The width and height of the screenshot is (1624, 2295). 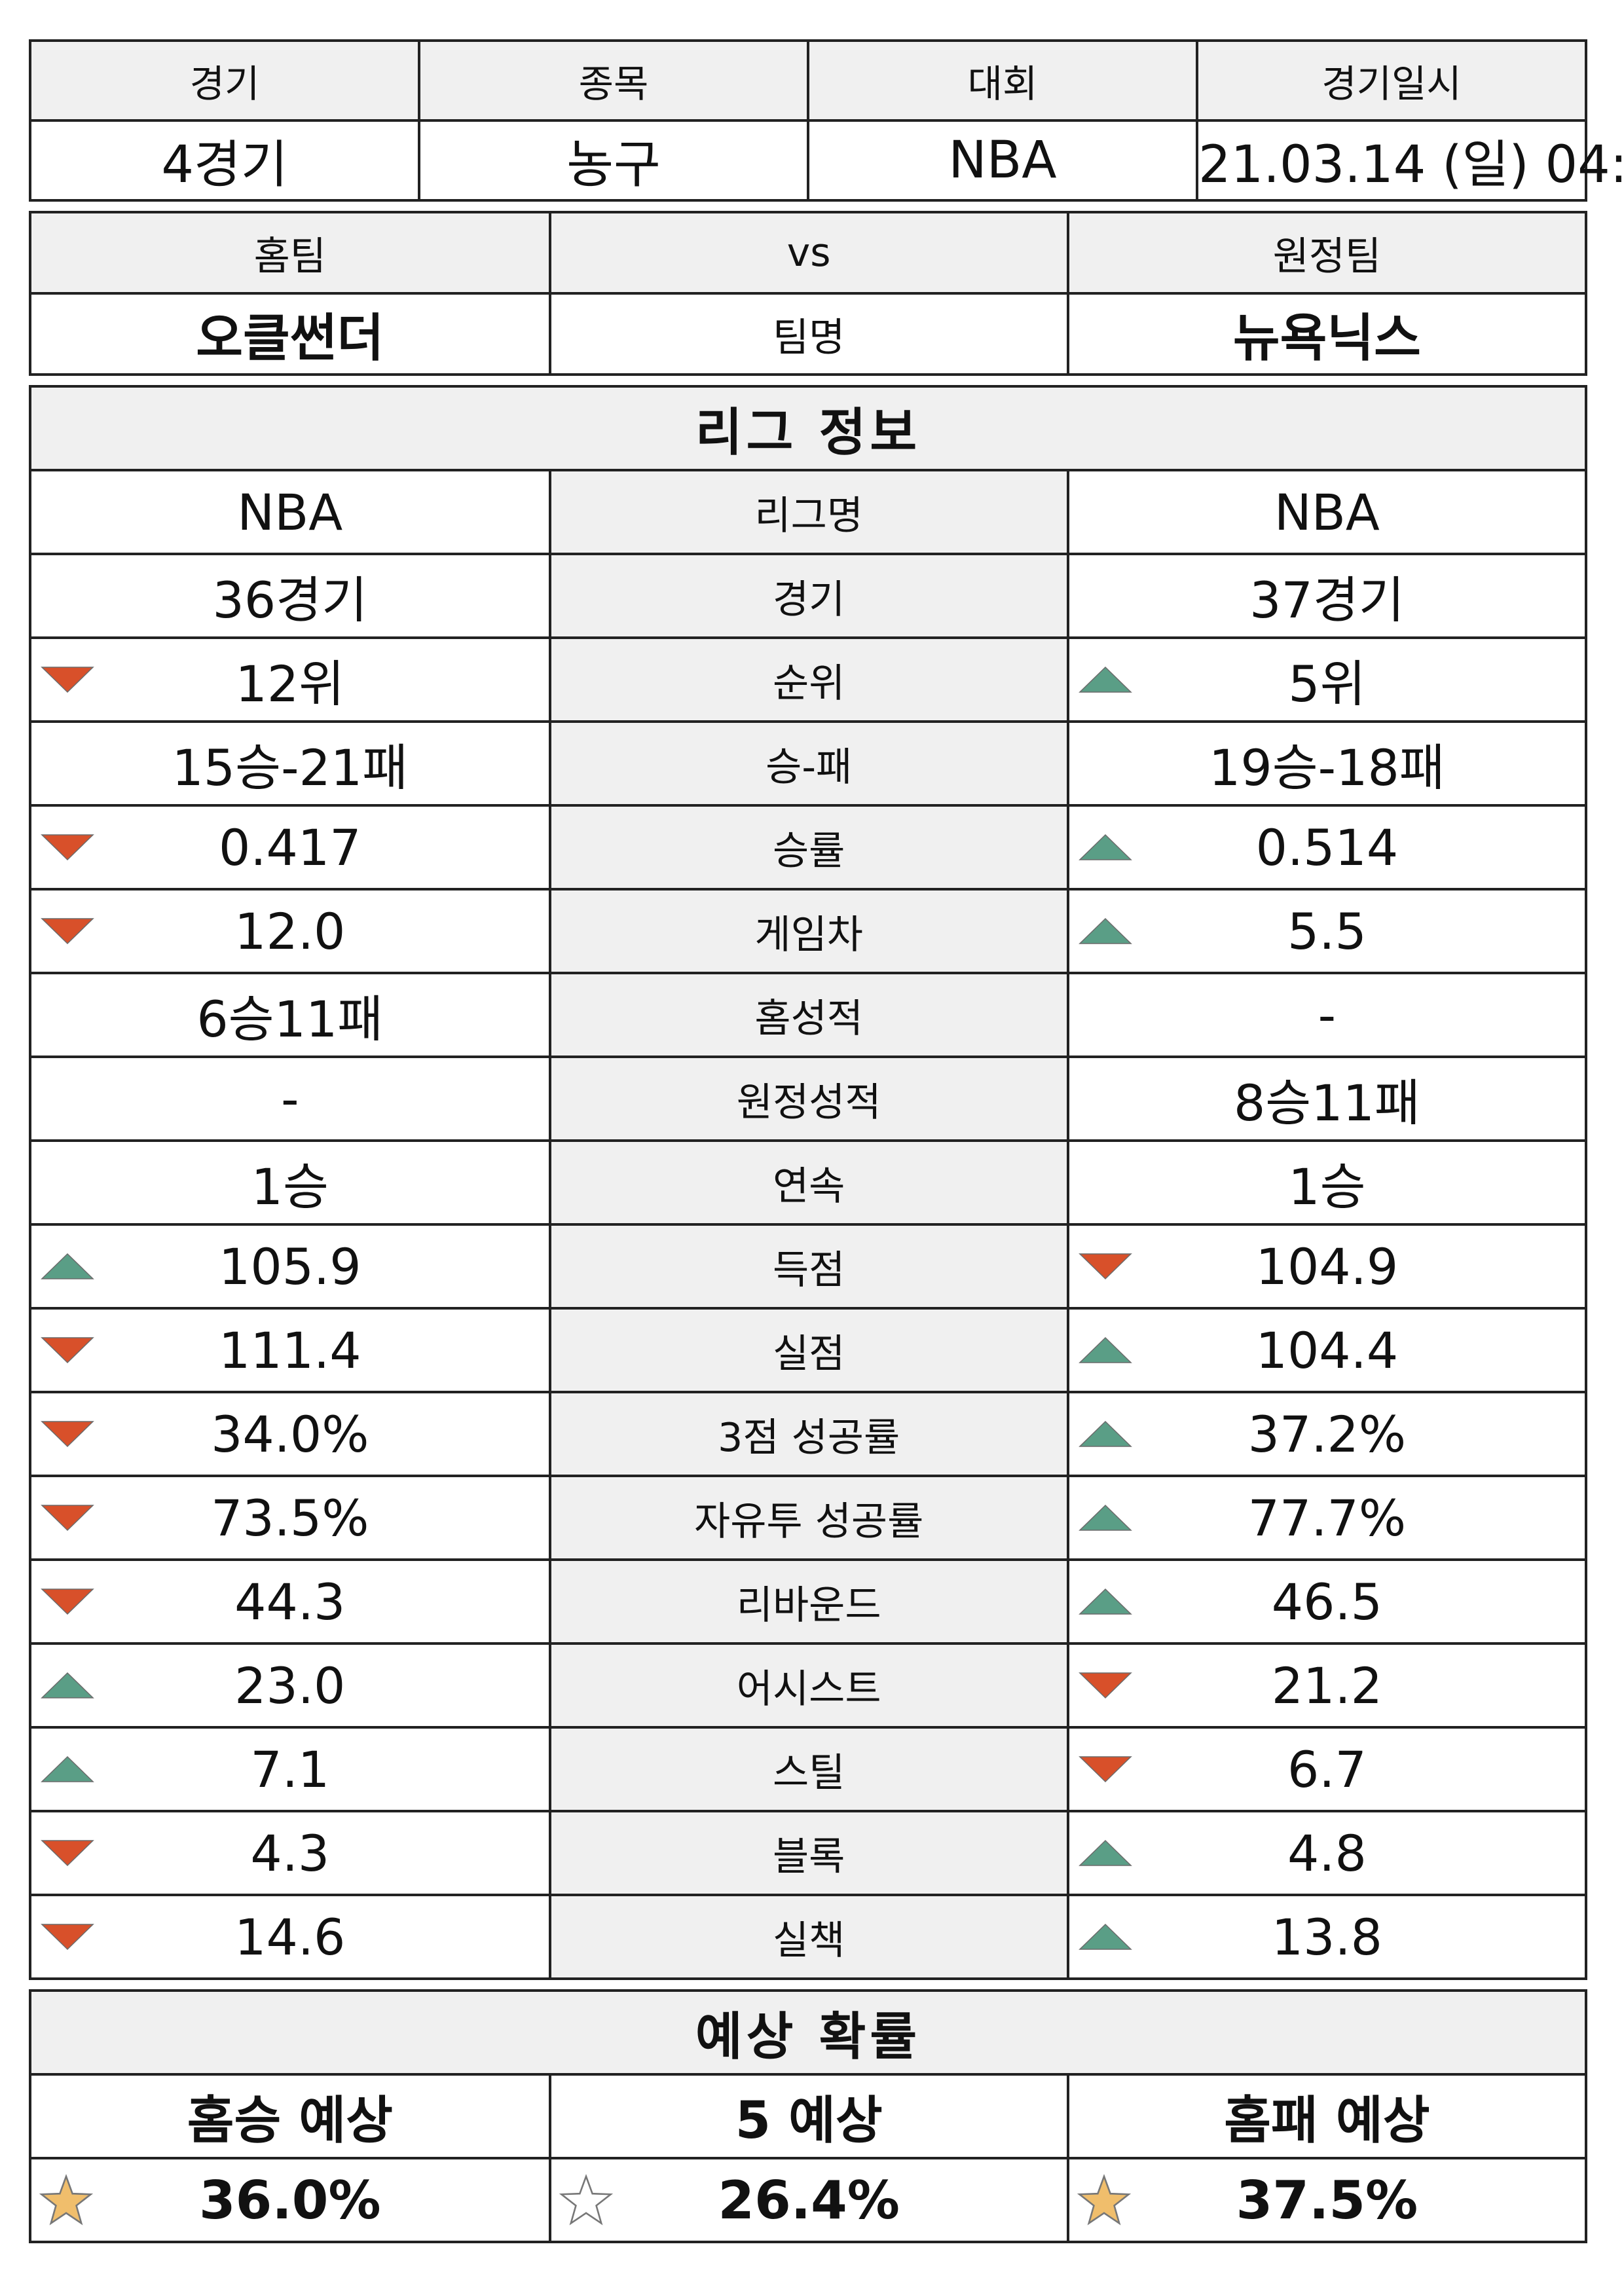 I want to click on away-stat-text: 0.514, so click(x=1327, y=847).